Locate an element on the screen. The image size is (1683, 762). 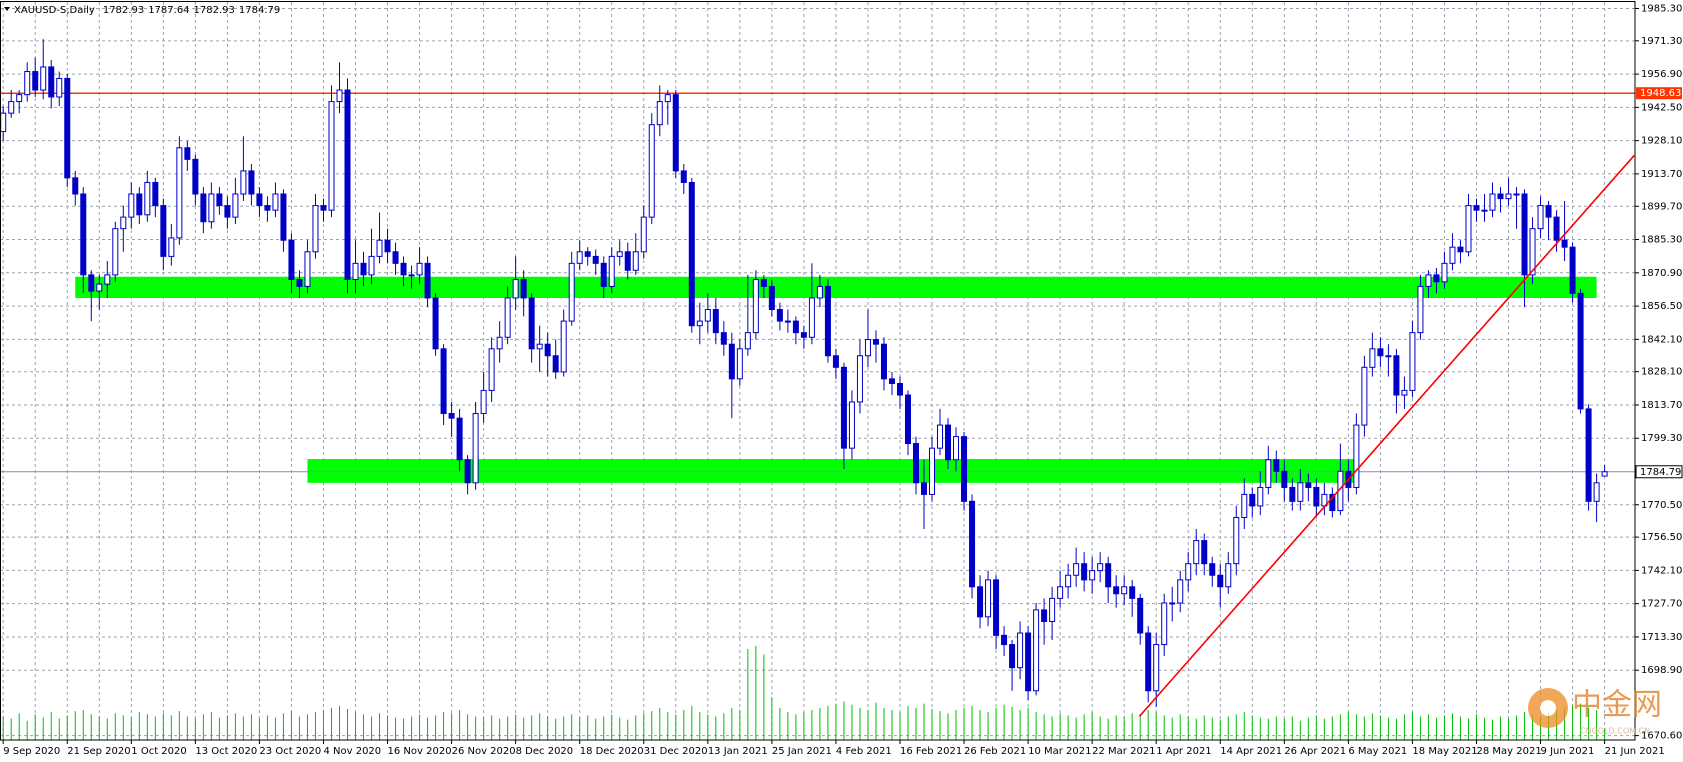
x-tick-label: 26 Nov 2020 is located at coordinates (484, 751).